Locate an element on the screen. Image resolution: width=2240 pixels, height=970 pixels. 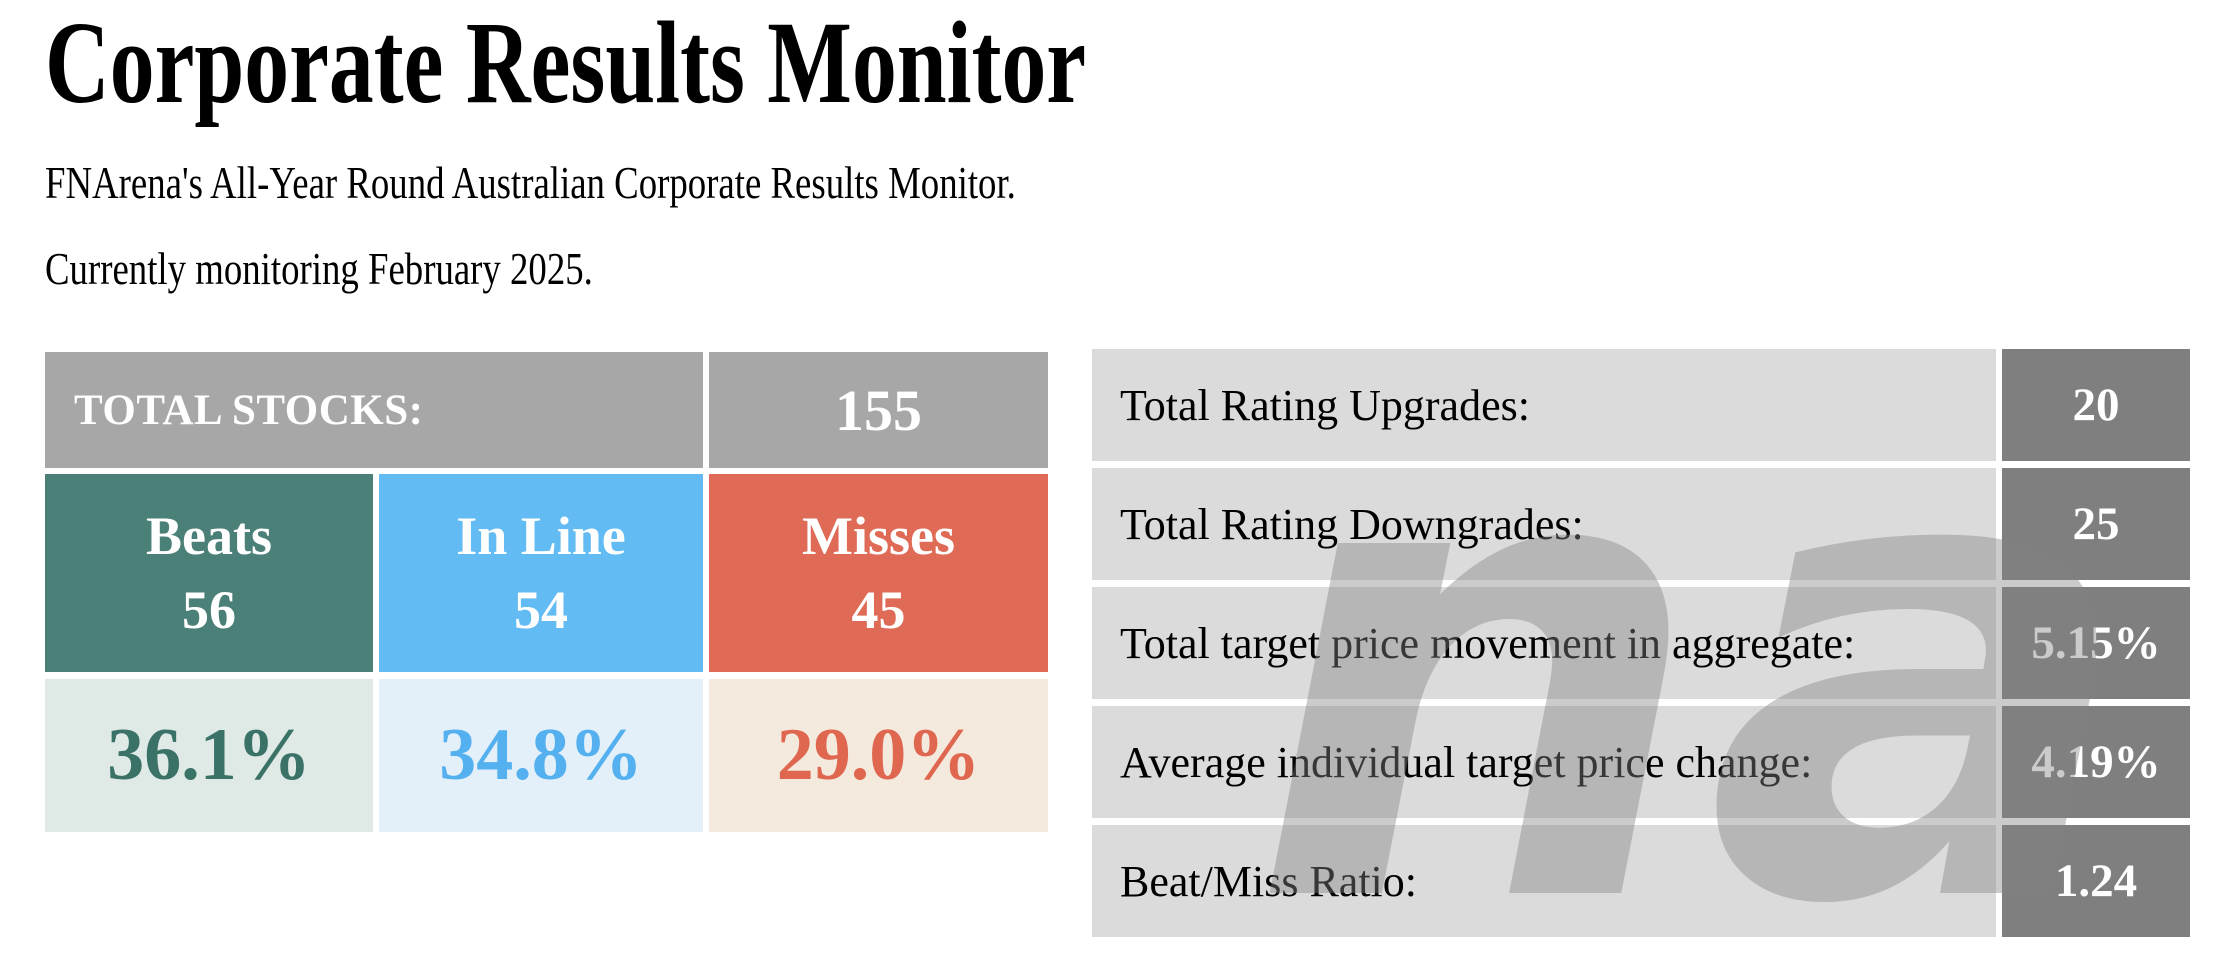
inline-percent: 34.8% is located at coordinates (541, 755).